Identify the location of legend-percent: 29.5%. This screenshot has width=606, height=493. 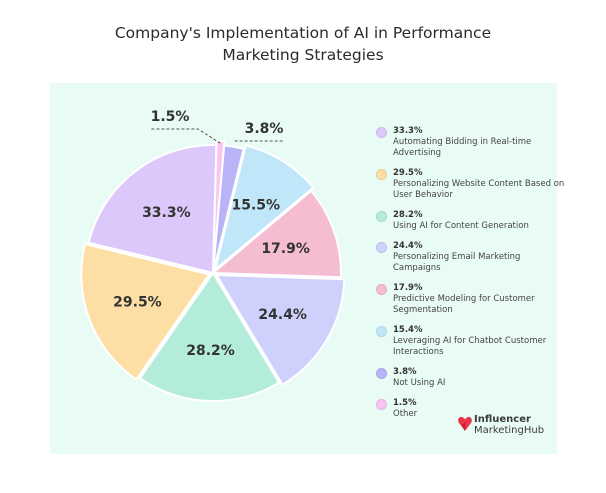
(408, 173).